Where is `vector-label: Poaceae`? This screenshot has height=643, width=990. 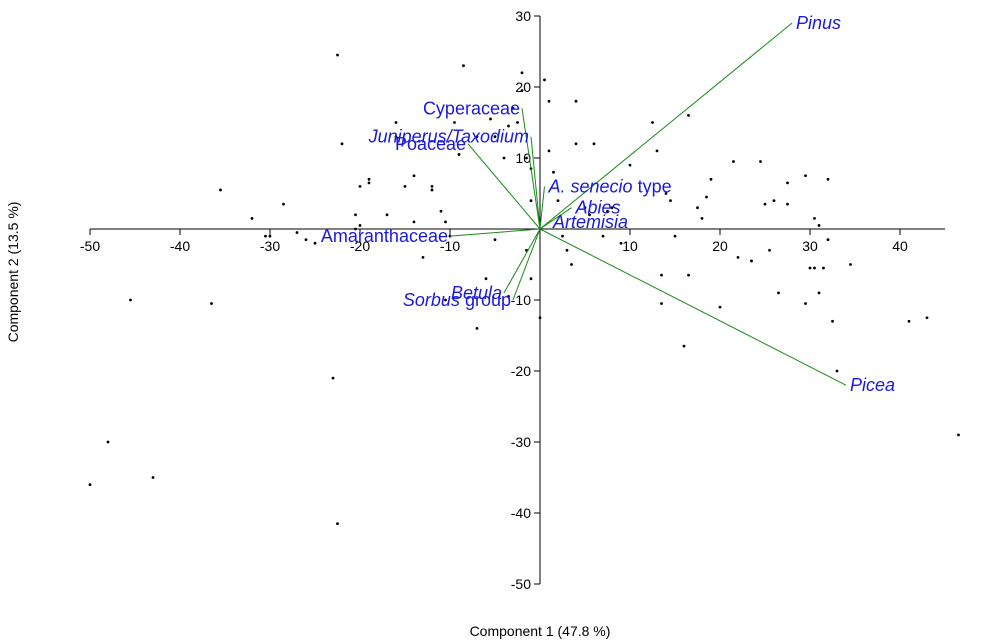
vector-label: Poaceae is located at coordinates (430, 144).